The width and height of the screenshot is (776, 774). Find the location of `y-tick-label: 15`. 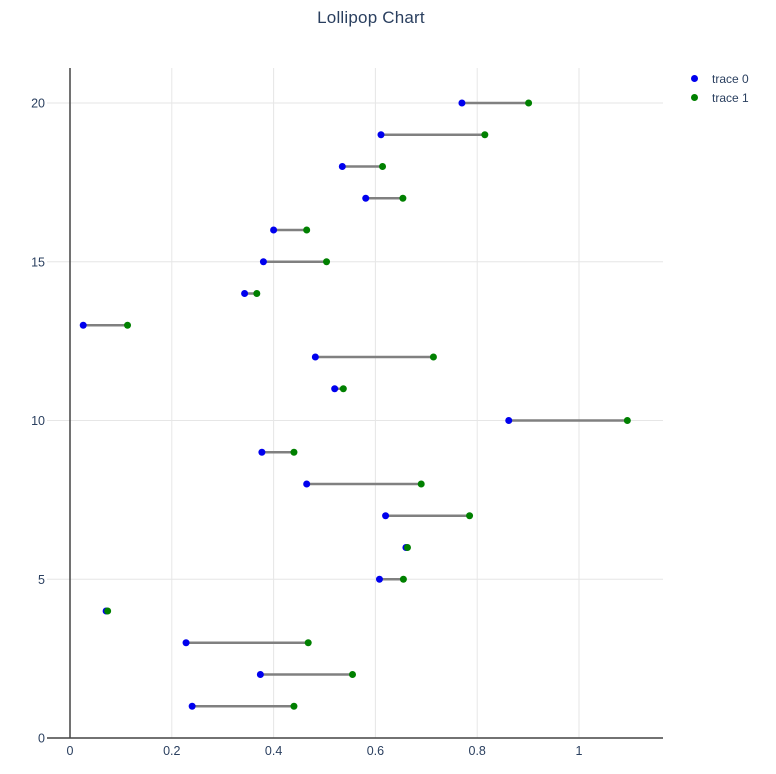

y-tick-label: 15 is located at coordinates (38, 262).